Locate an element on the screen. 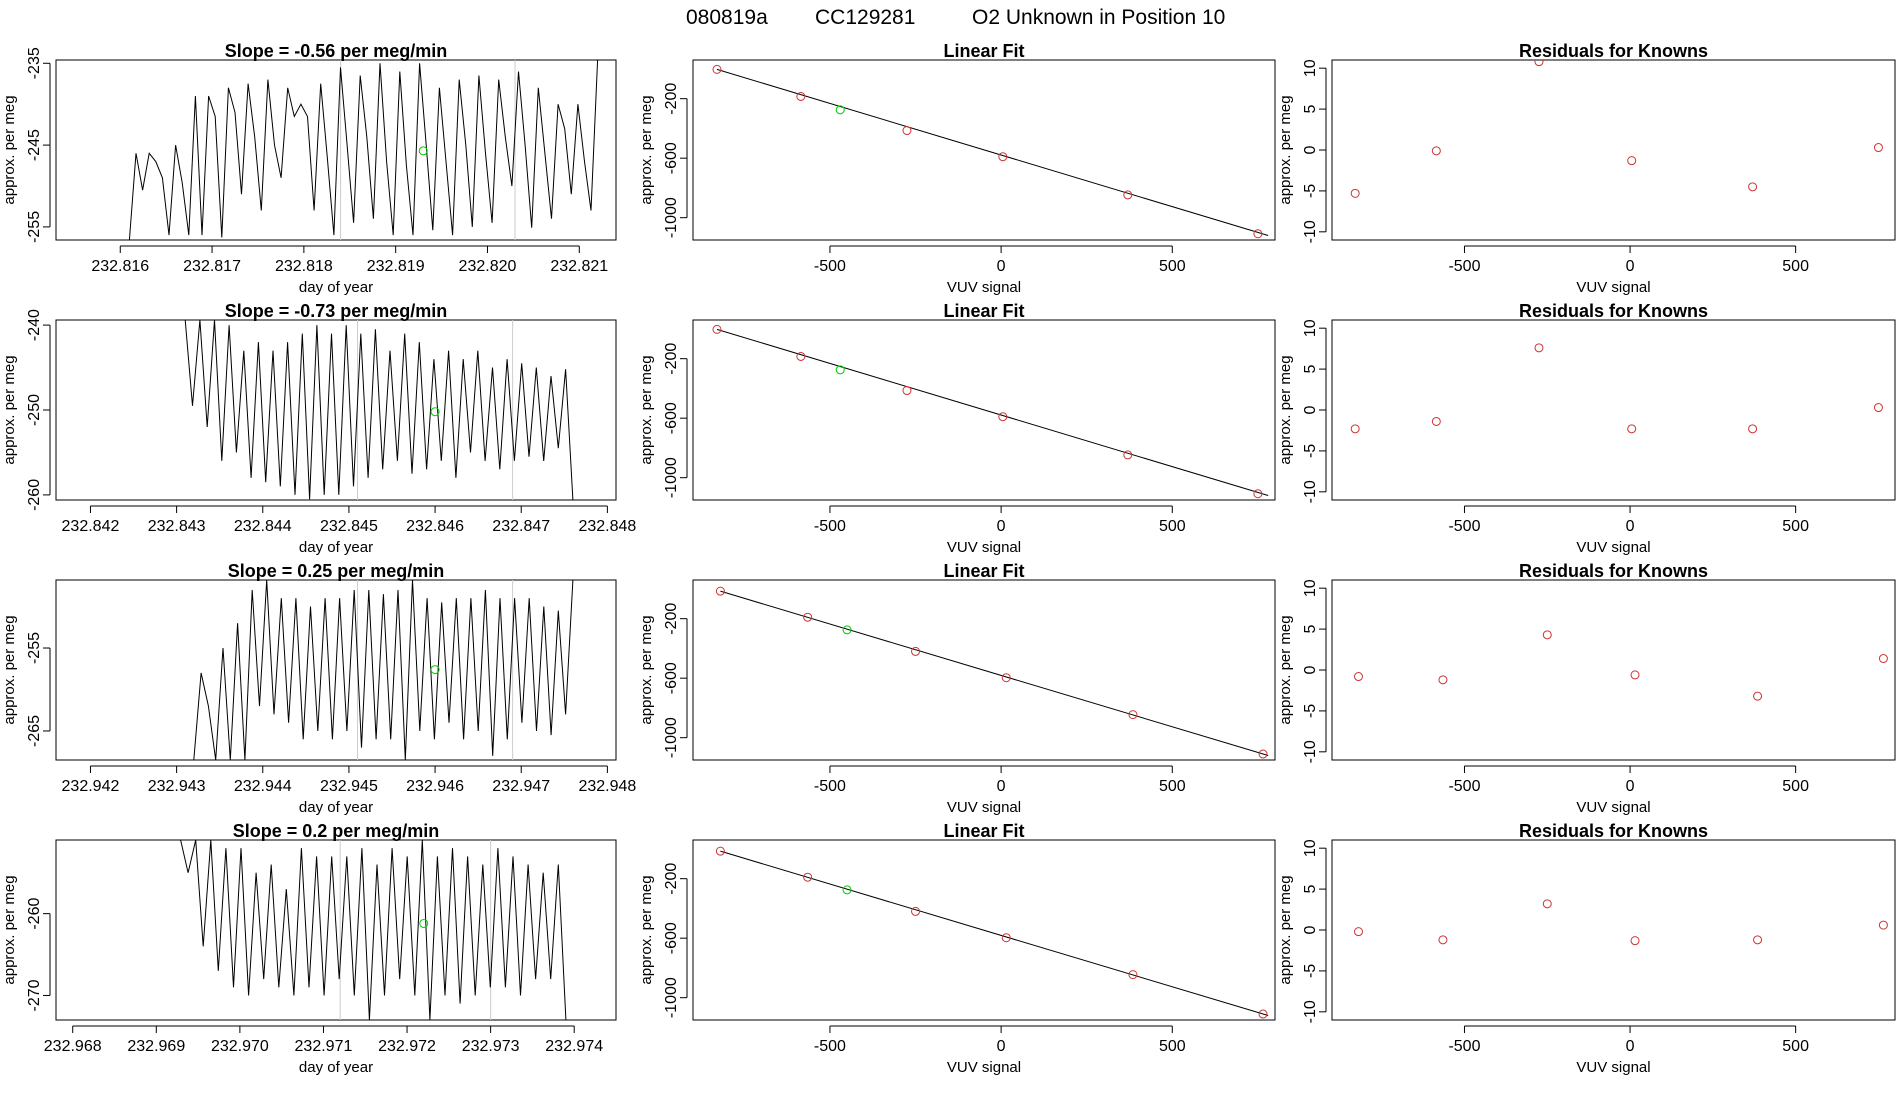 The width and height of the screenshot is (1900, 1100). chart-title: Slope = 0.2 per meg/min is located at coordinates (336, 831).